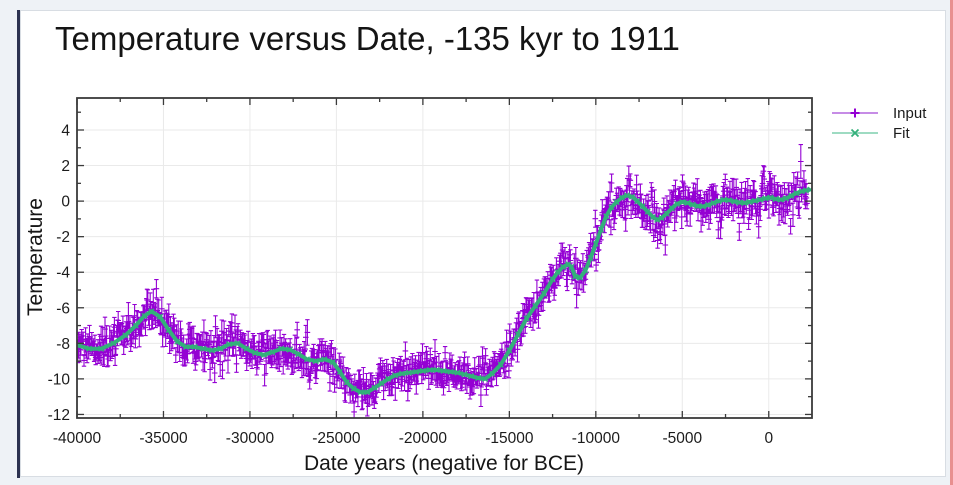 This screenshot has width=953, height=485. What do you see at coordinates (250, 438) in the screenshot?
I see `x-tick-label: -30000` at bounding box center [250, 438].